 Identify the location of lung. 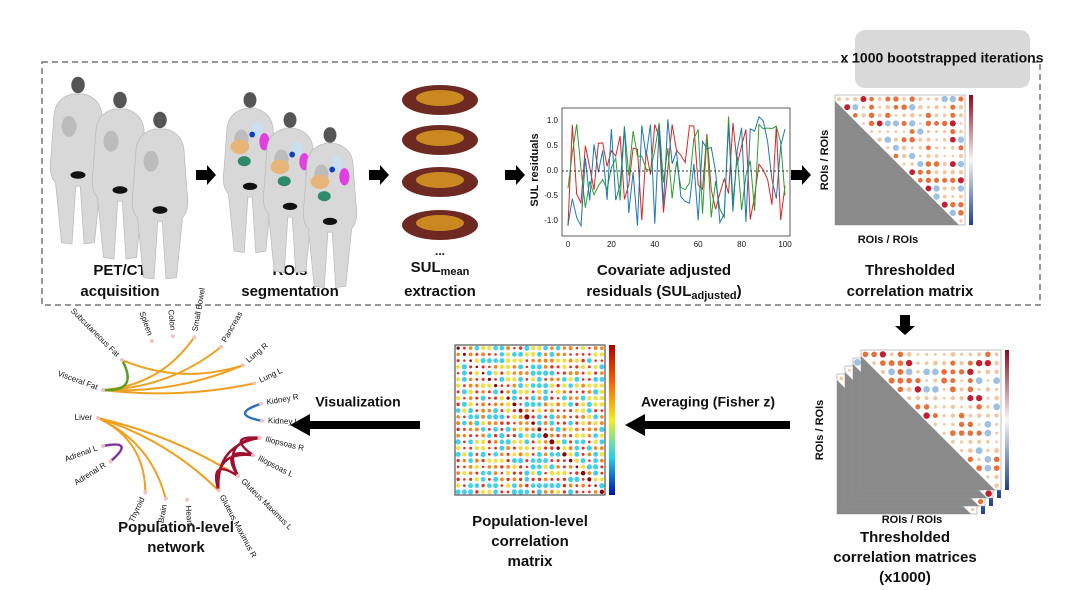
(257, 128).